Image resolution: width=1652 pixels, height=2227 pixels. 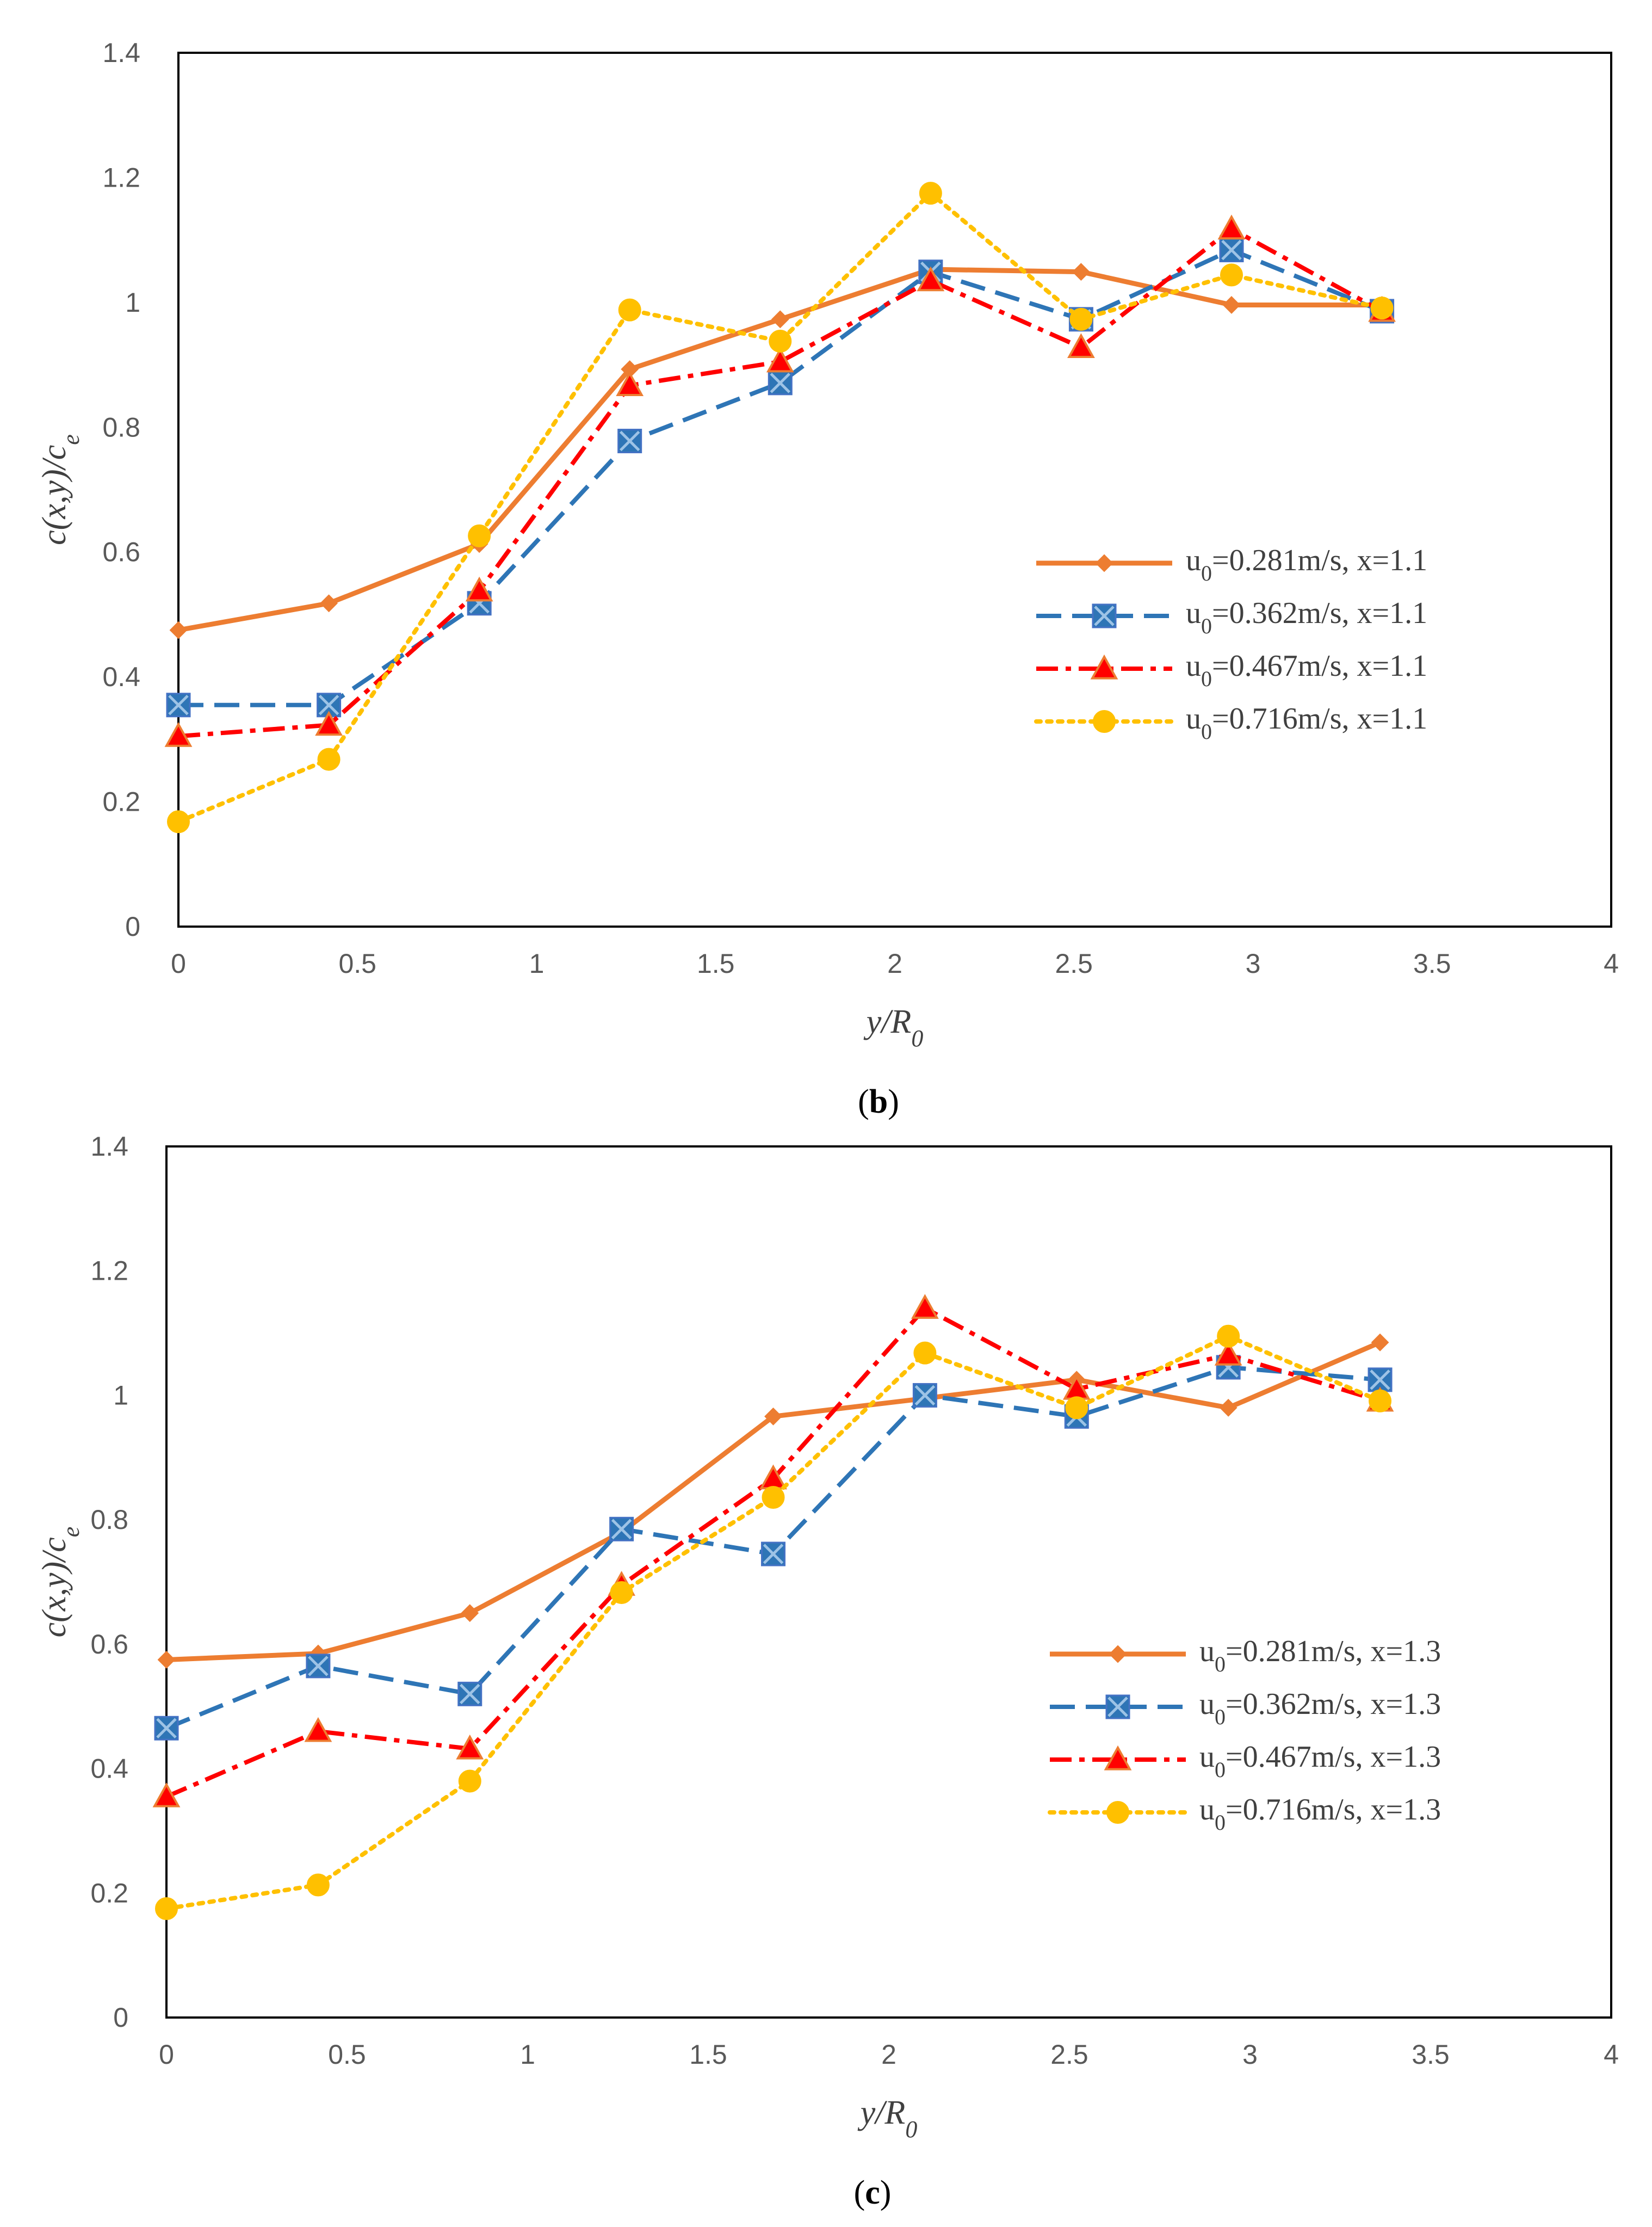 What do you see at coordinates (1074, 963) in the screenshot?
I see `x-tick-label: 2.5` at bounding box center [1074, 963].